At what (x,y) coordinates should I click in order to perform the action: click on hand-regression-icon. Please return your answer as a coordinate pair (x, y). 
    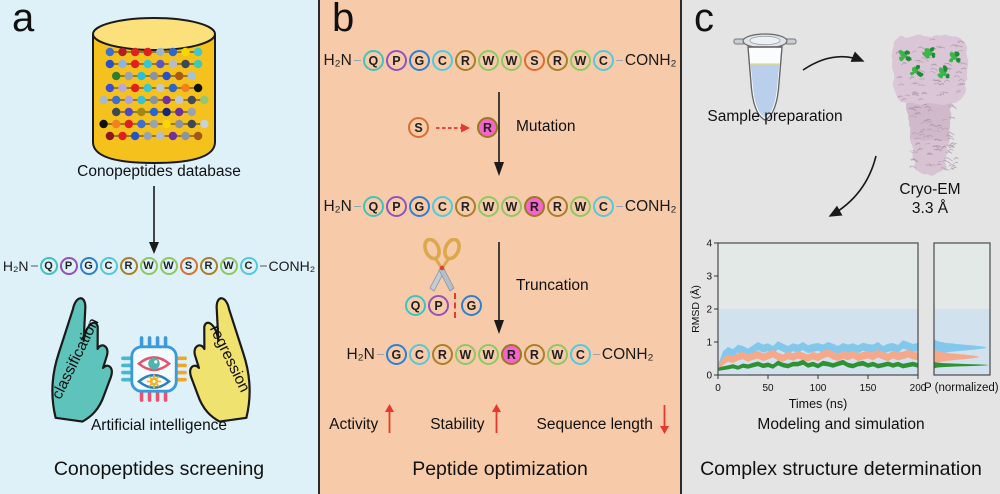
    Looking at the image, I should click on (220, 360).